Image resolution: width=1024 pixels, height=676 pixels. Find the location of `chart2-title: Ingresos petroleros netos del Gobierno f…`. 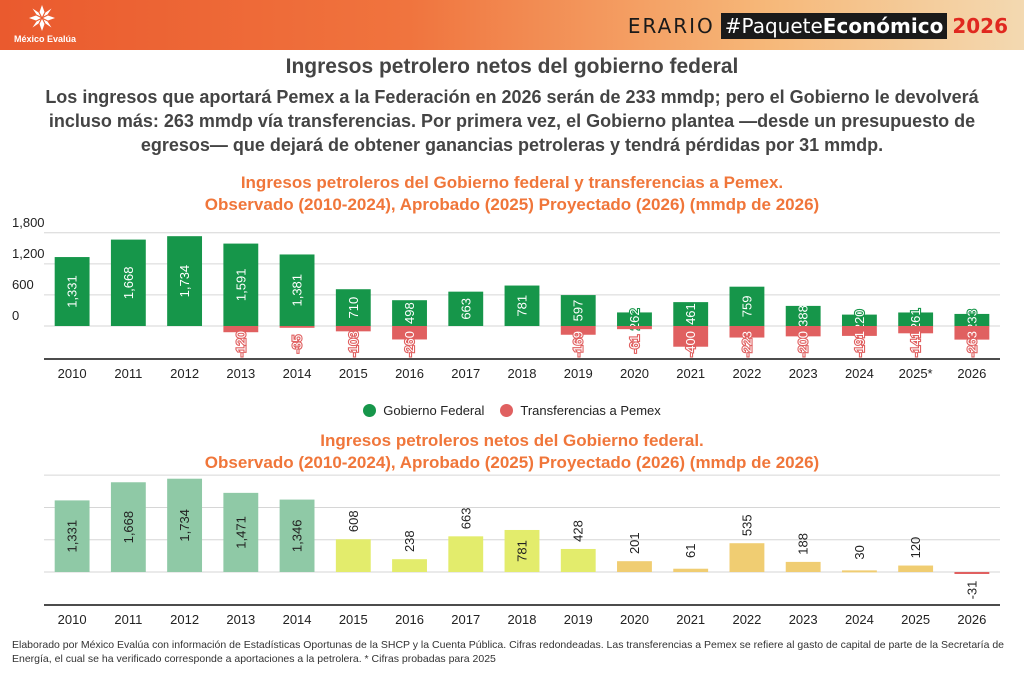

chart2-title: Ingresos petroleros netos del Gobierno f… is located at coordinates (512, 452).